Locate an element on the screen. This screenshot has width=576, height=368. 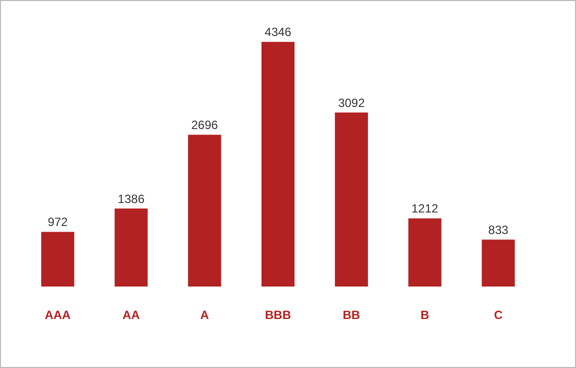
data-label: 3092 is located at coordinates (352, 103).